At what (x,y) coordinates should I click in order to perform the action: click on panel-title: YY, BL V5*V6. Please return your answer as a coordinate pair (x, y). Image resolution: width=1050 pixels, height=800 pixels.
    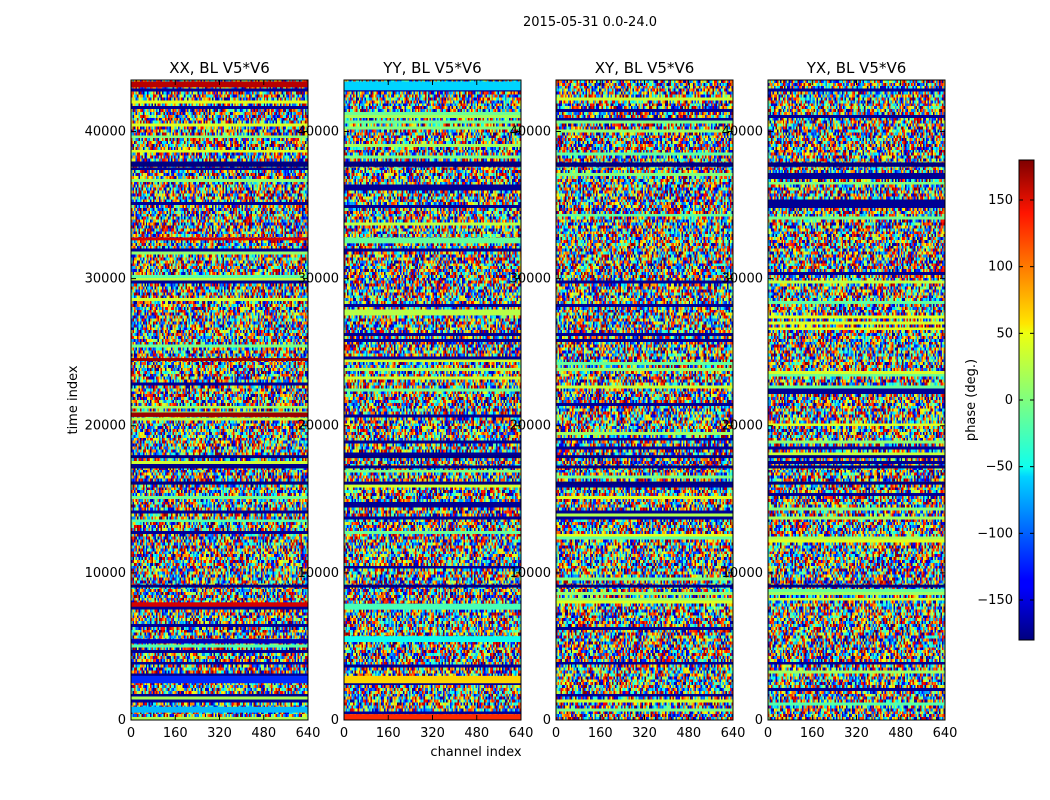
    Looking at the image, I should click on (431, 68).